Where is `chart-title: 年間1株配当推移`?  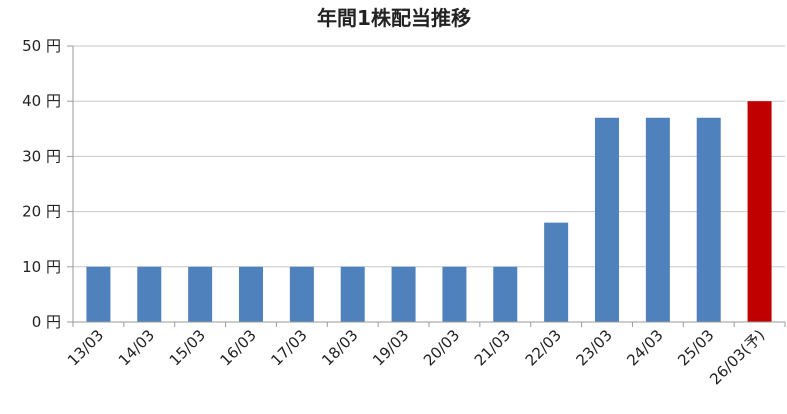
chart-title: 年間1株配当推移 is located at coordinates (394, 18).